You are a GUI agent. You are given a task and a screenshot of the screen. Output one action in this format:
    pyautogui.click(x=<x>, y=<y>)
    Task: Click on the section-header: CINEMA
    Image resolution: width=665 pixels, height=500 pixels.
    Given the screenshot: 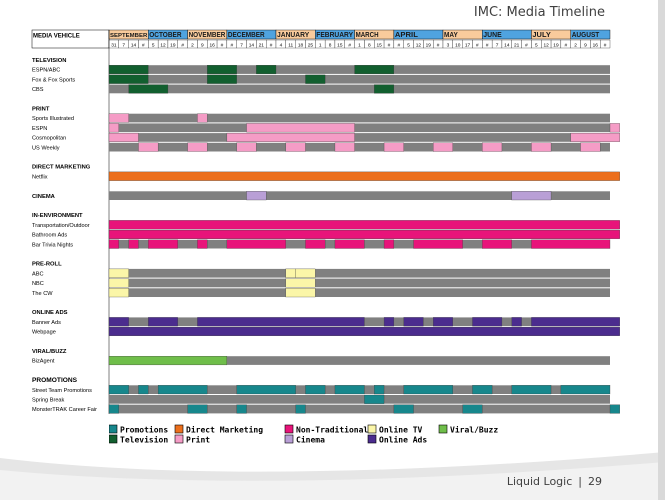 What is the action you would take?
    pyautogui.click(x=44, y=197)
    